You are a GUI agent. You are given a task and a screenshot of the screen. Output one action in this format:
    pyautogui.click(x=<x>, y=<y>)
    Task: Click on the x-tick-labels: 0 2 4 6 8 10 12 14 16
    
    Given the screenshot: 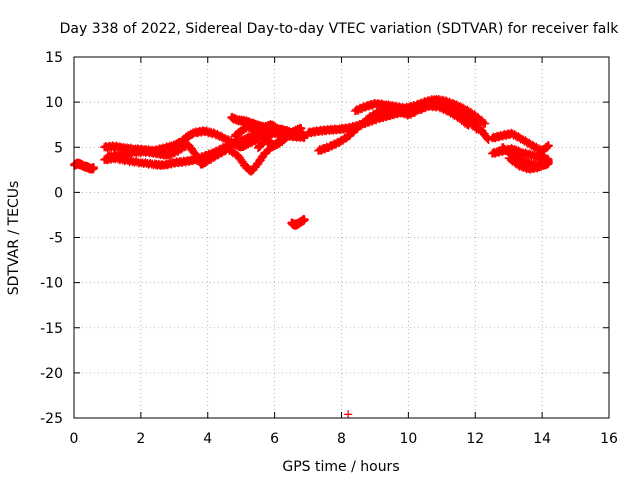 What is the action you would take?
    pyautogui.click(x=344, y=439)
    